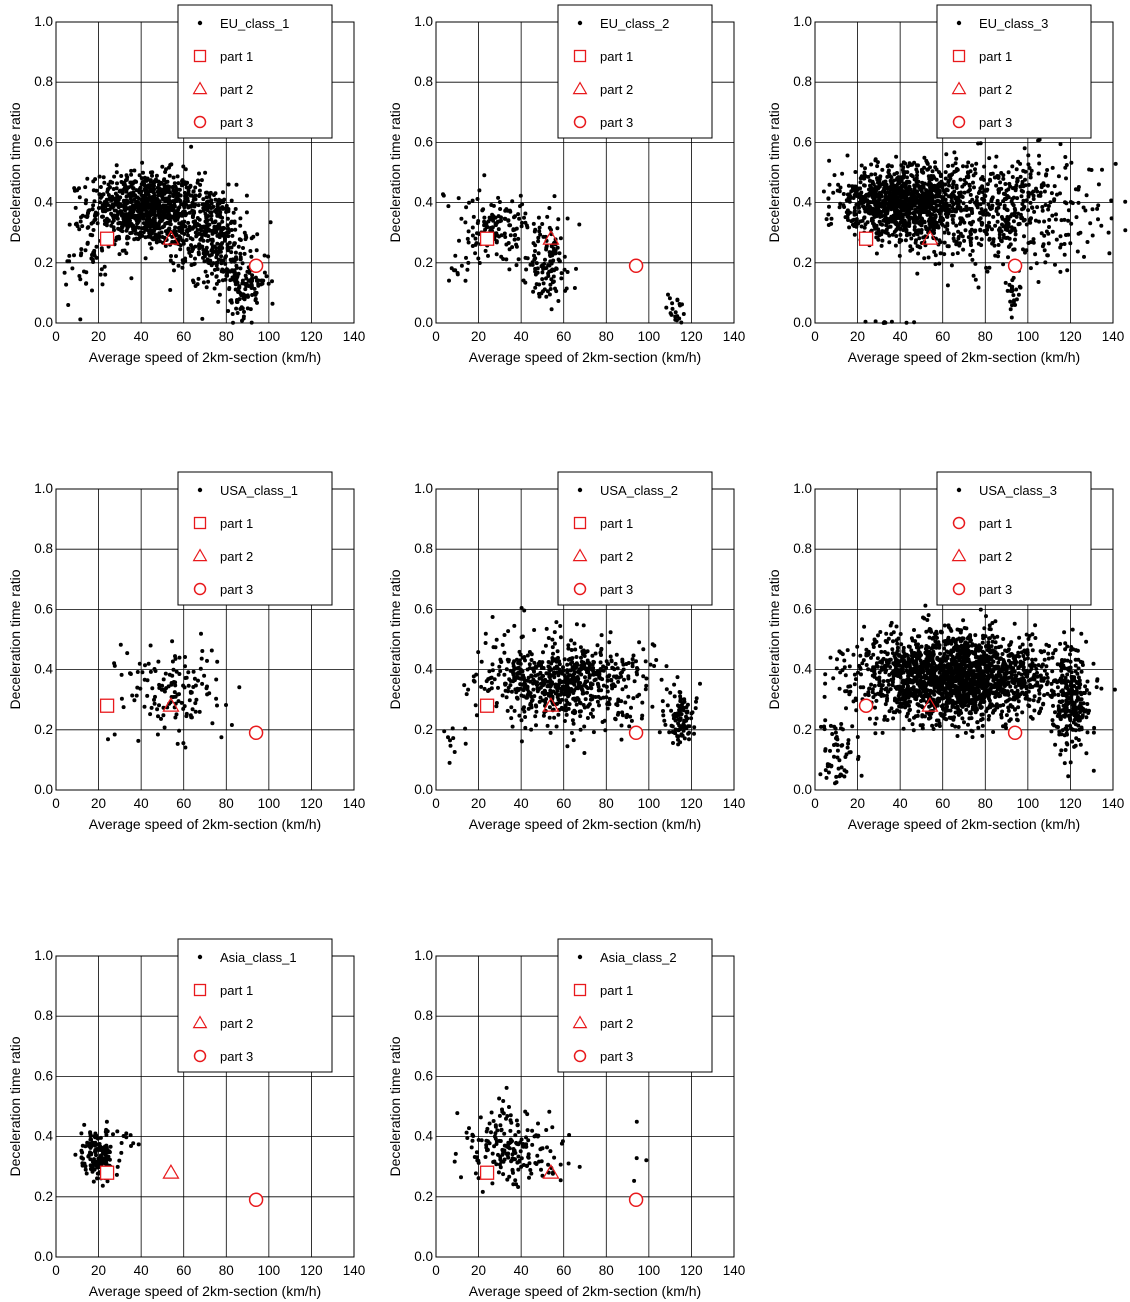  What do you see at coordinates (857, 336) in the screenshot?
I see `x-tick-label: 20` at bounding box center [857, 336].